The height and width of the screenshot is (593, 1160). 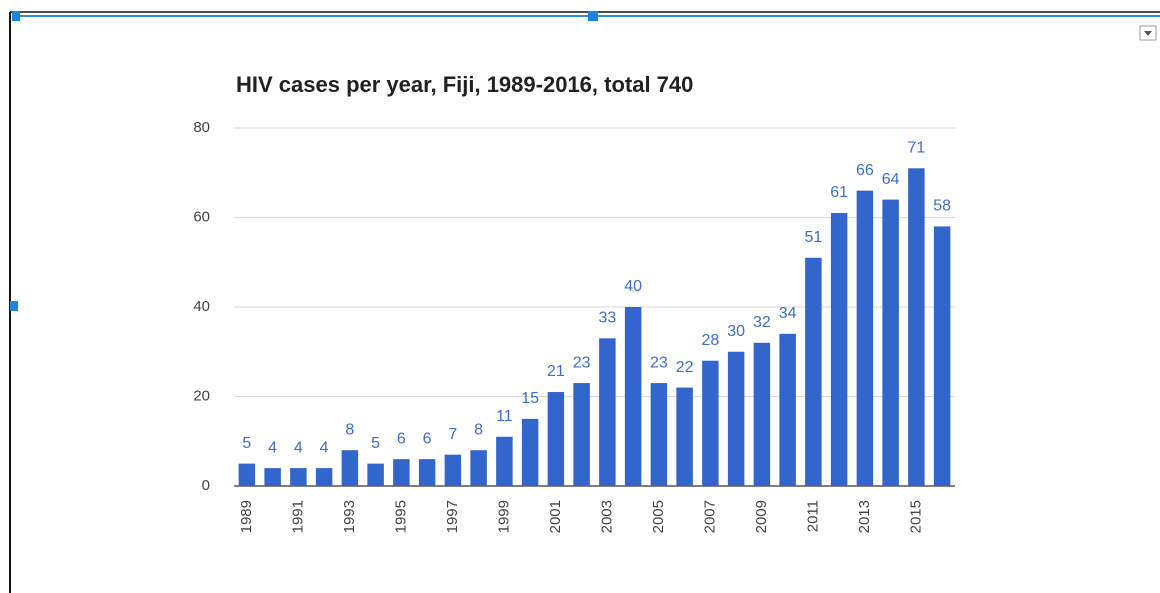 What do you see at coordinates (201, 127) in the screenshot?
I see `y-tick-label: 80` at bounding box center [201, 127].